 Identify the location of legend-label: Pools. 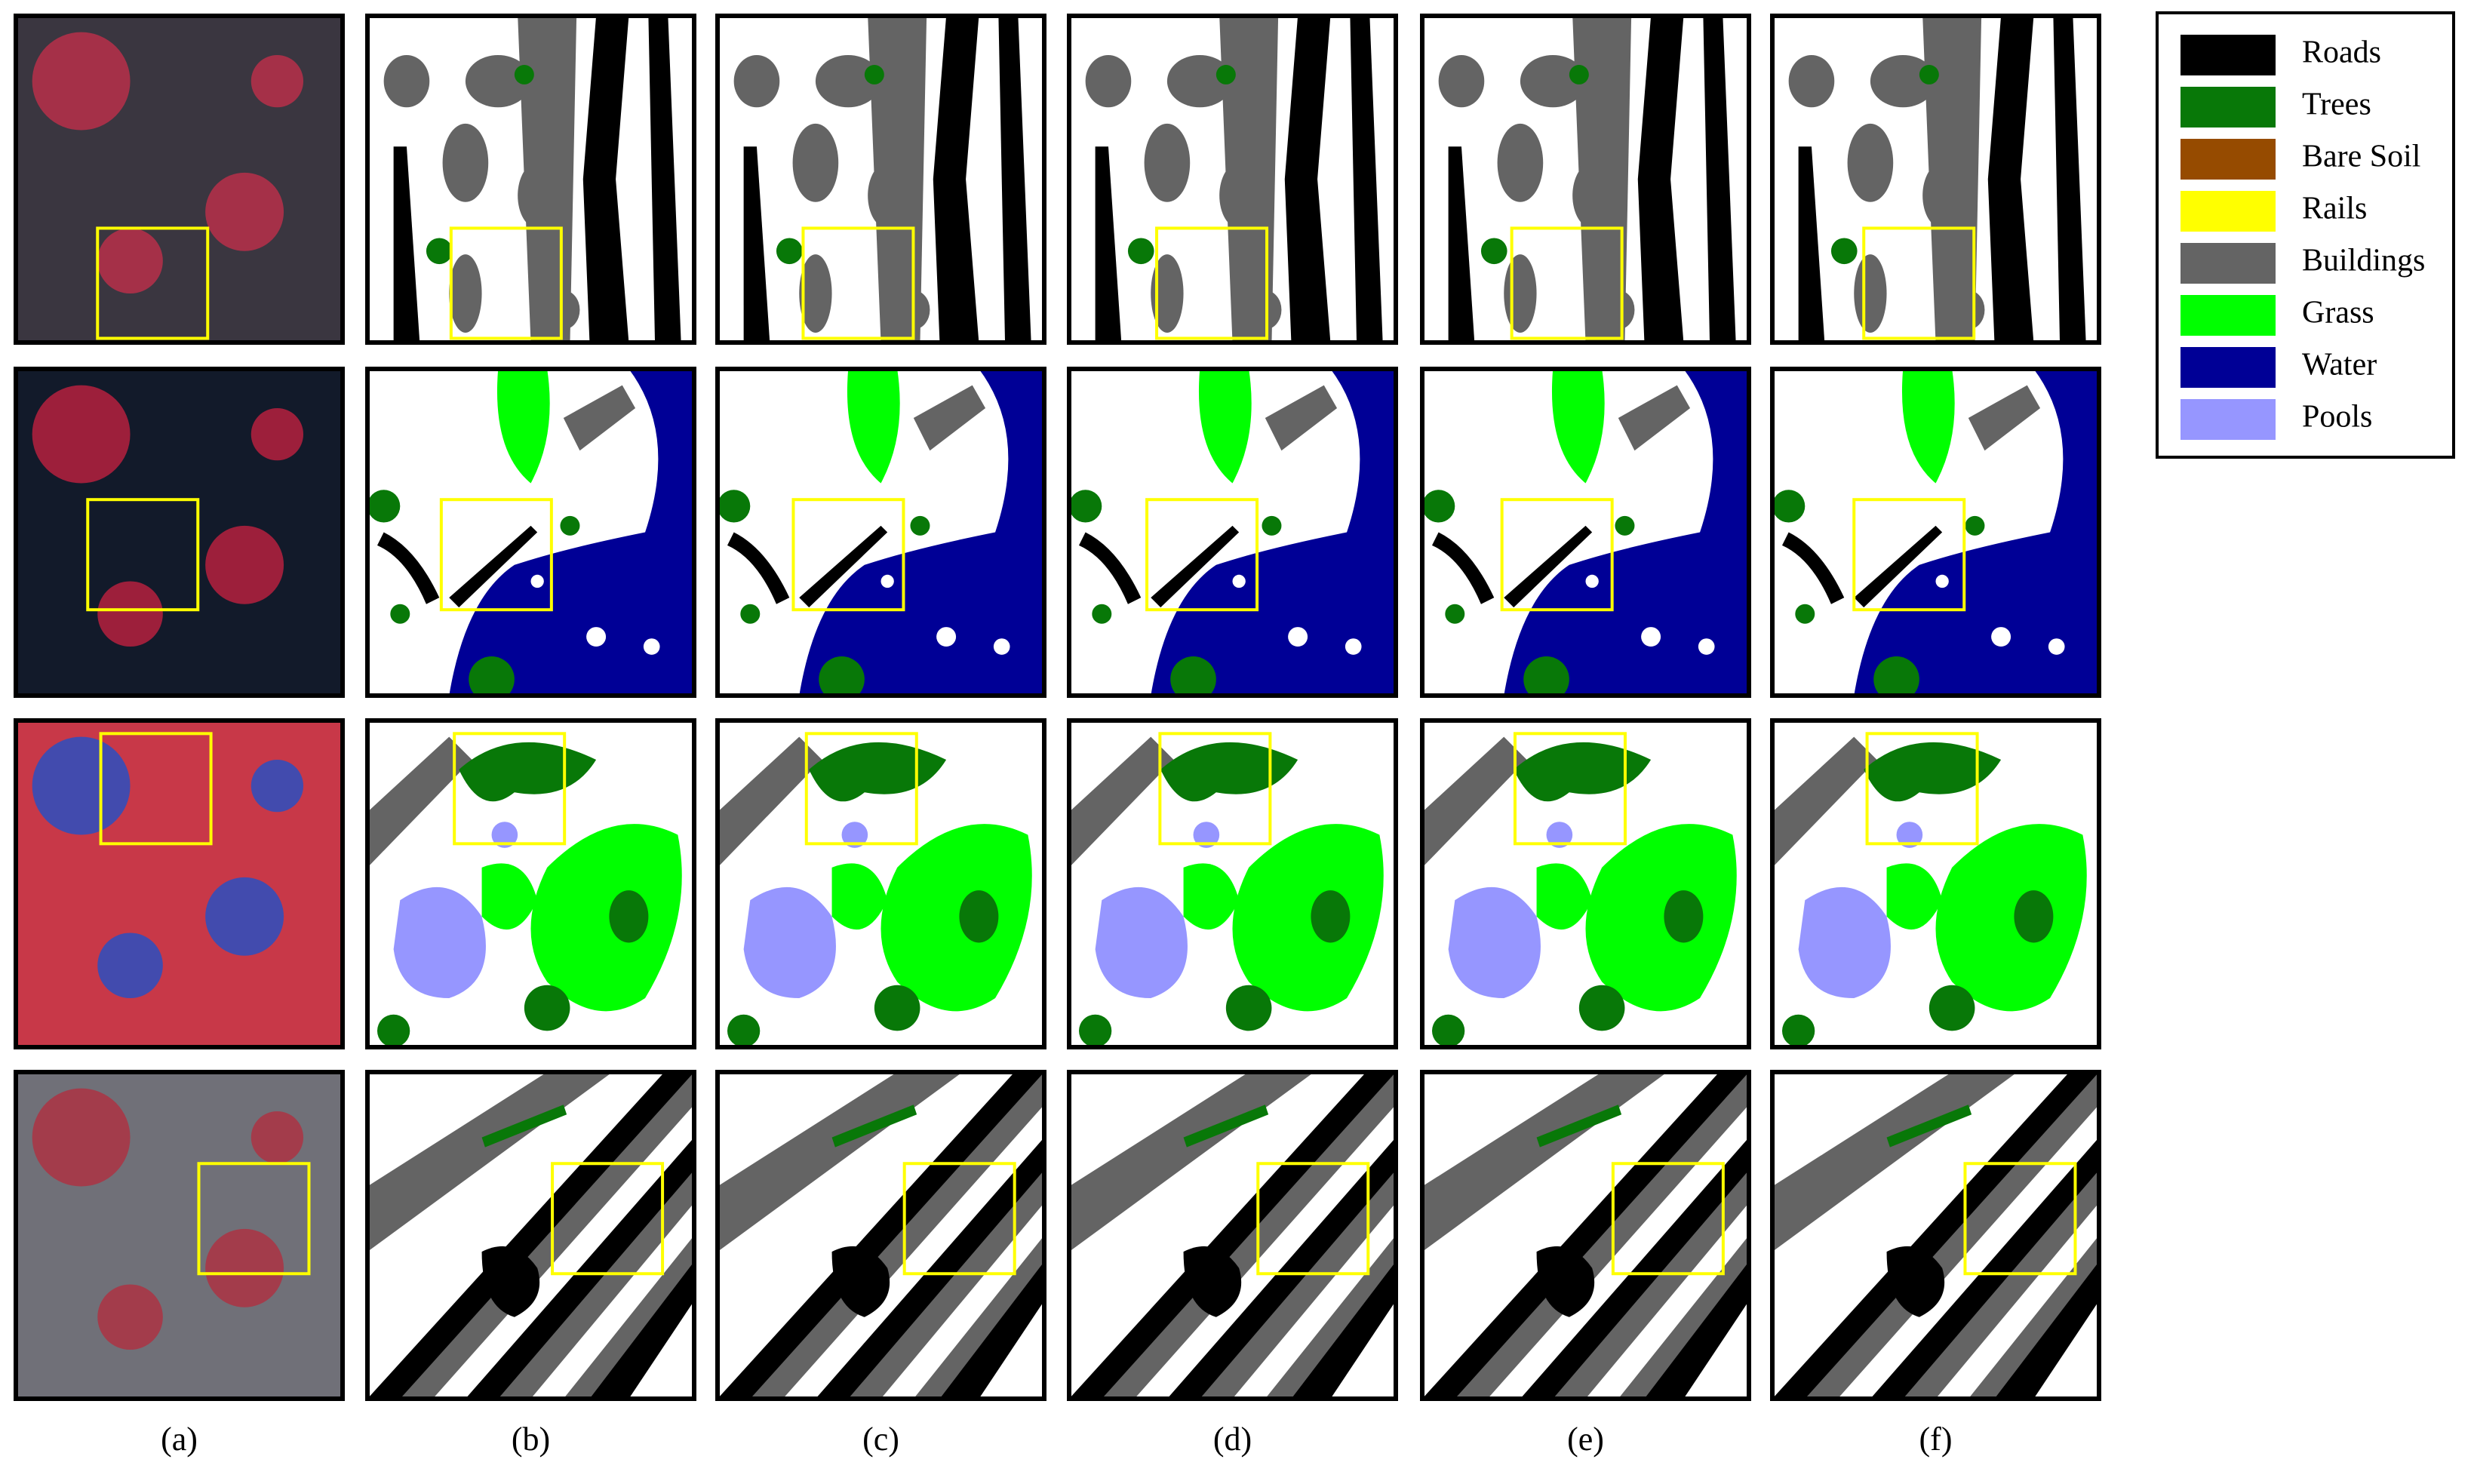
(2337, 417).